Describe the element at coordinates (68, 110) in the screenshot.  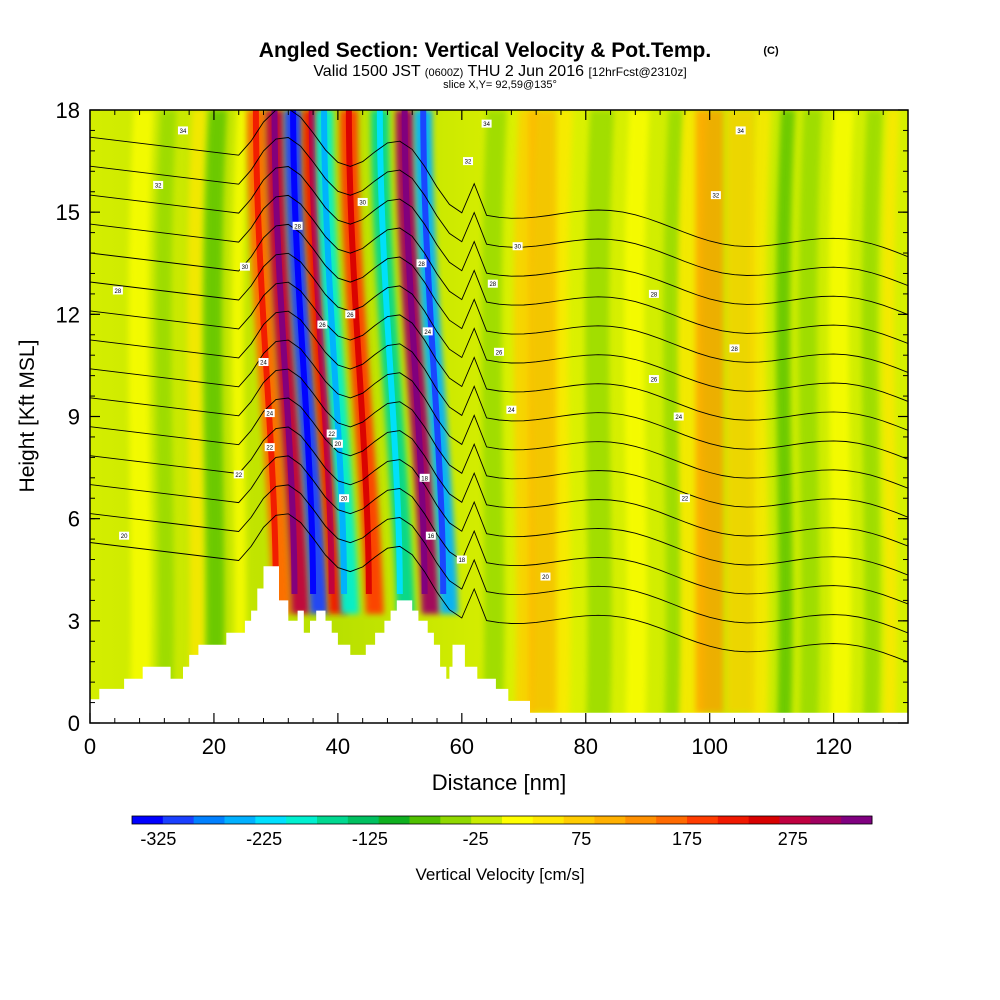
I see `y-tick-label: 18` at that location.